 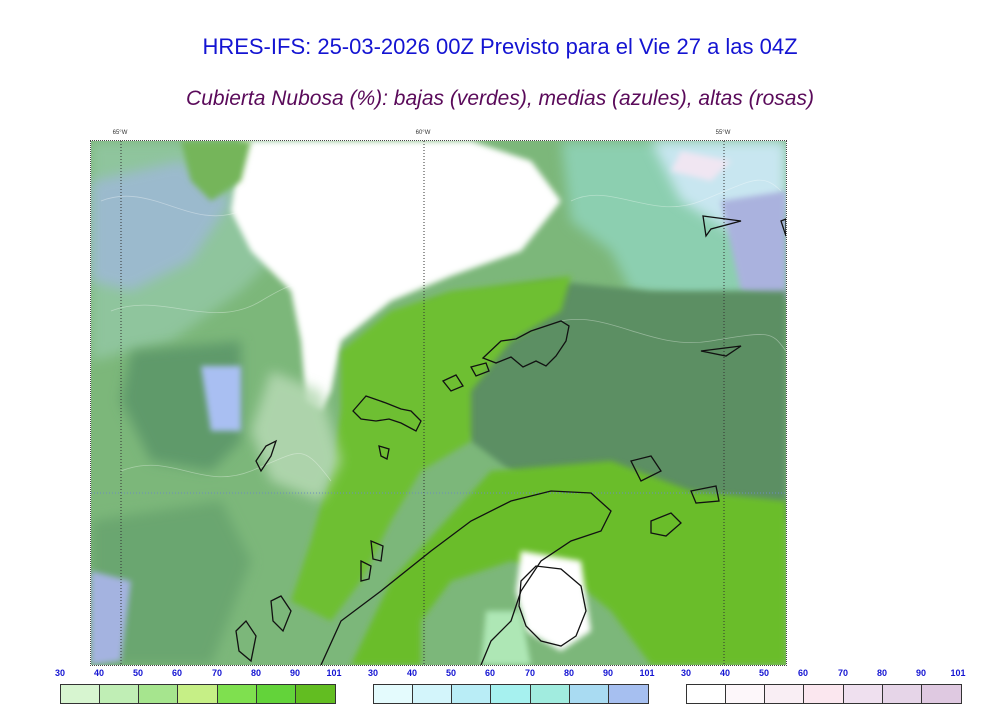 I want to click on coast-nfld-east-b, so click(x=666, y=524).